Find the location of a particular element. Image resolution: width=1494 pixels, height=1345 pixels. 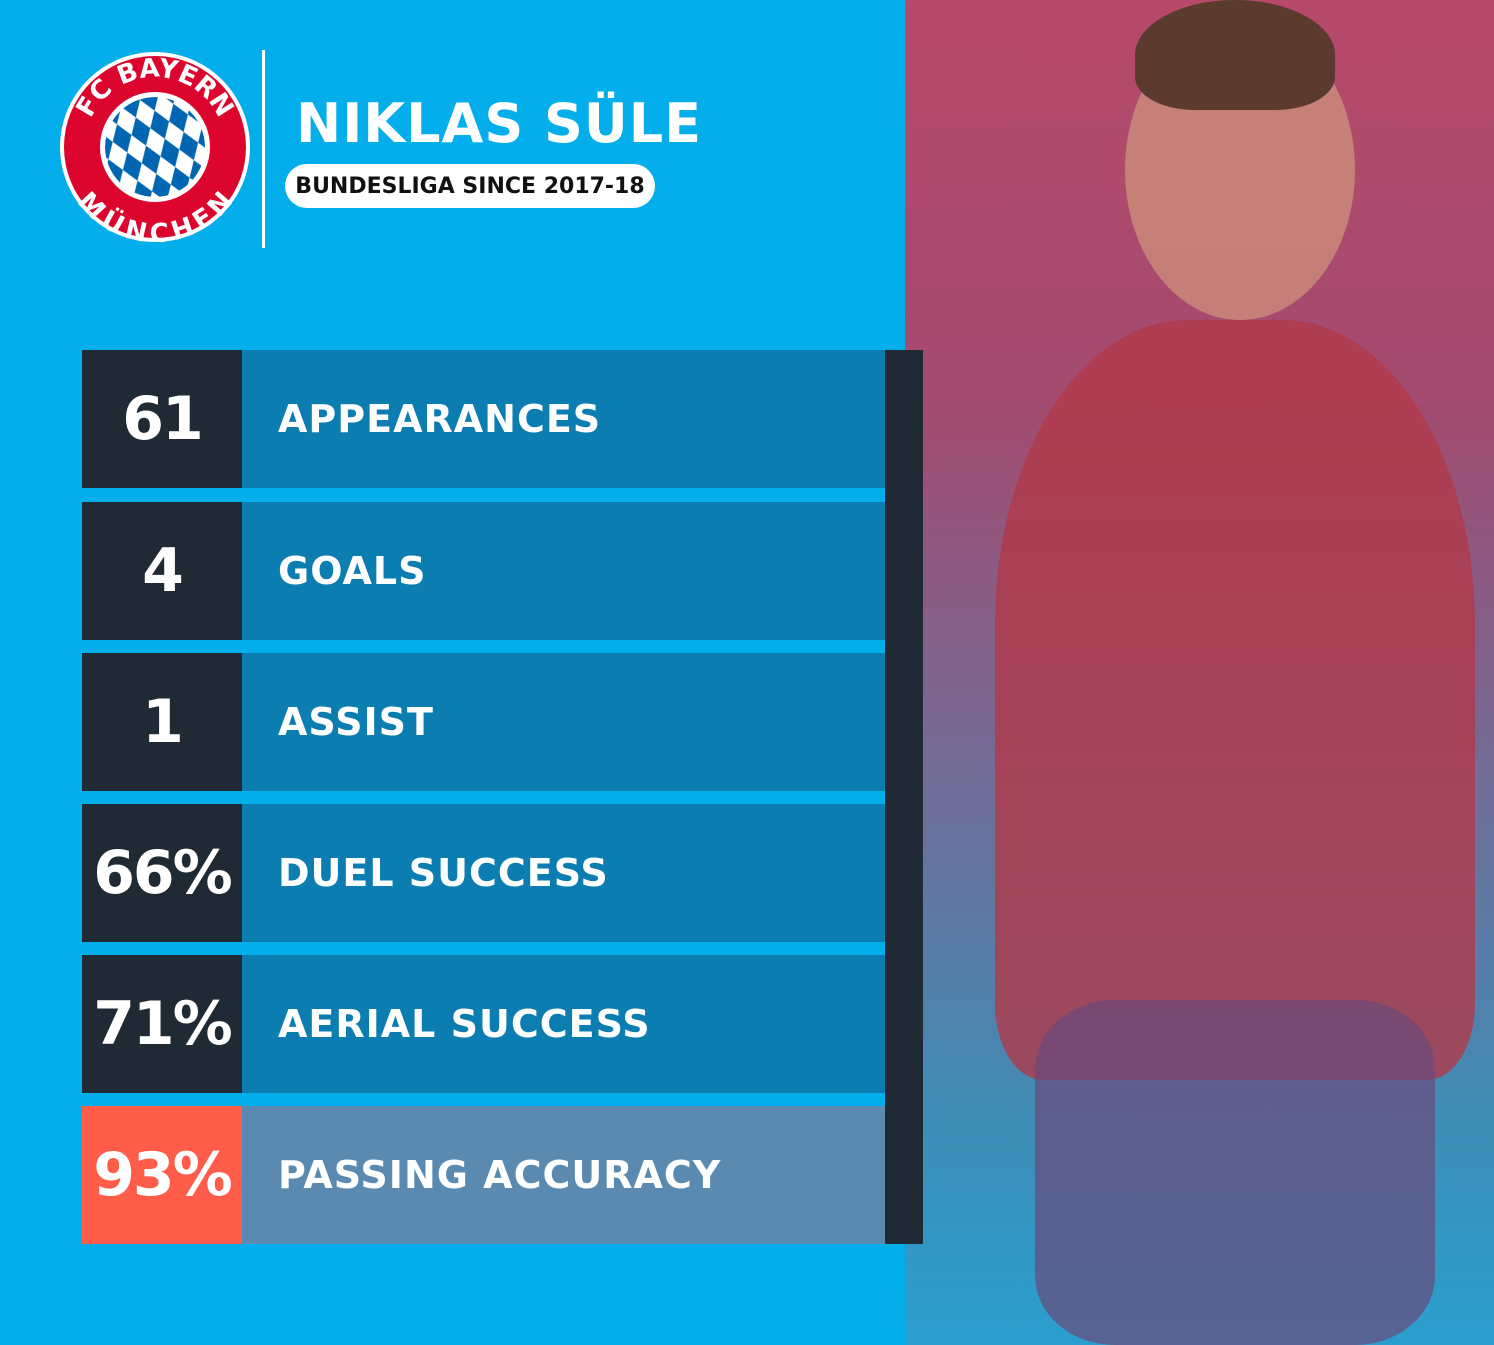

stat-row-duel-success: 66% DUEL SUCCESS is located at coordinates (483, 873).